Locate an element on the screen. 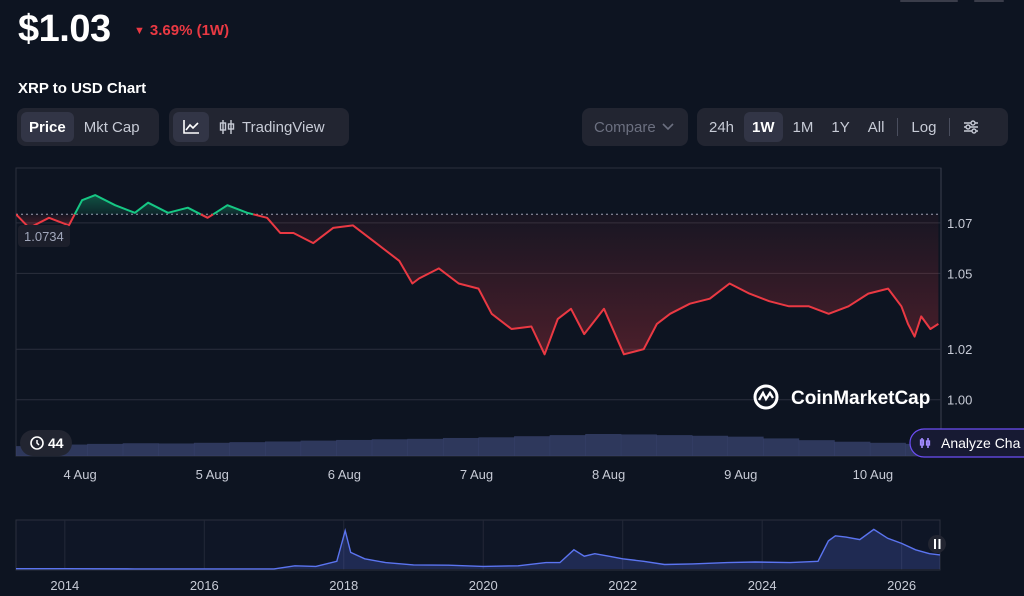 Image resolution: width=1024 pixels, height=596 pixels. area-above-reference is located at coordinates (137, 205).